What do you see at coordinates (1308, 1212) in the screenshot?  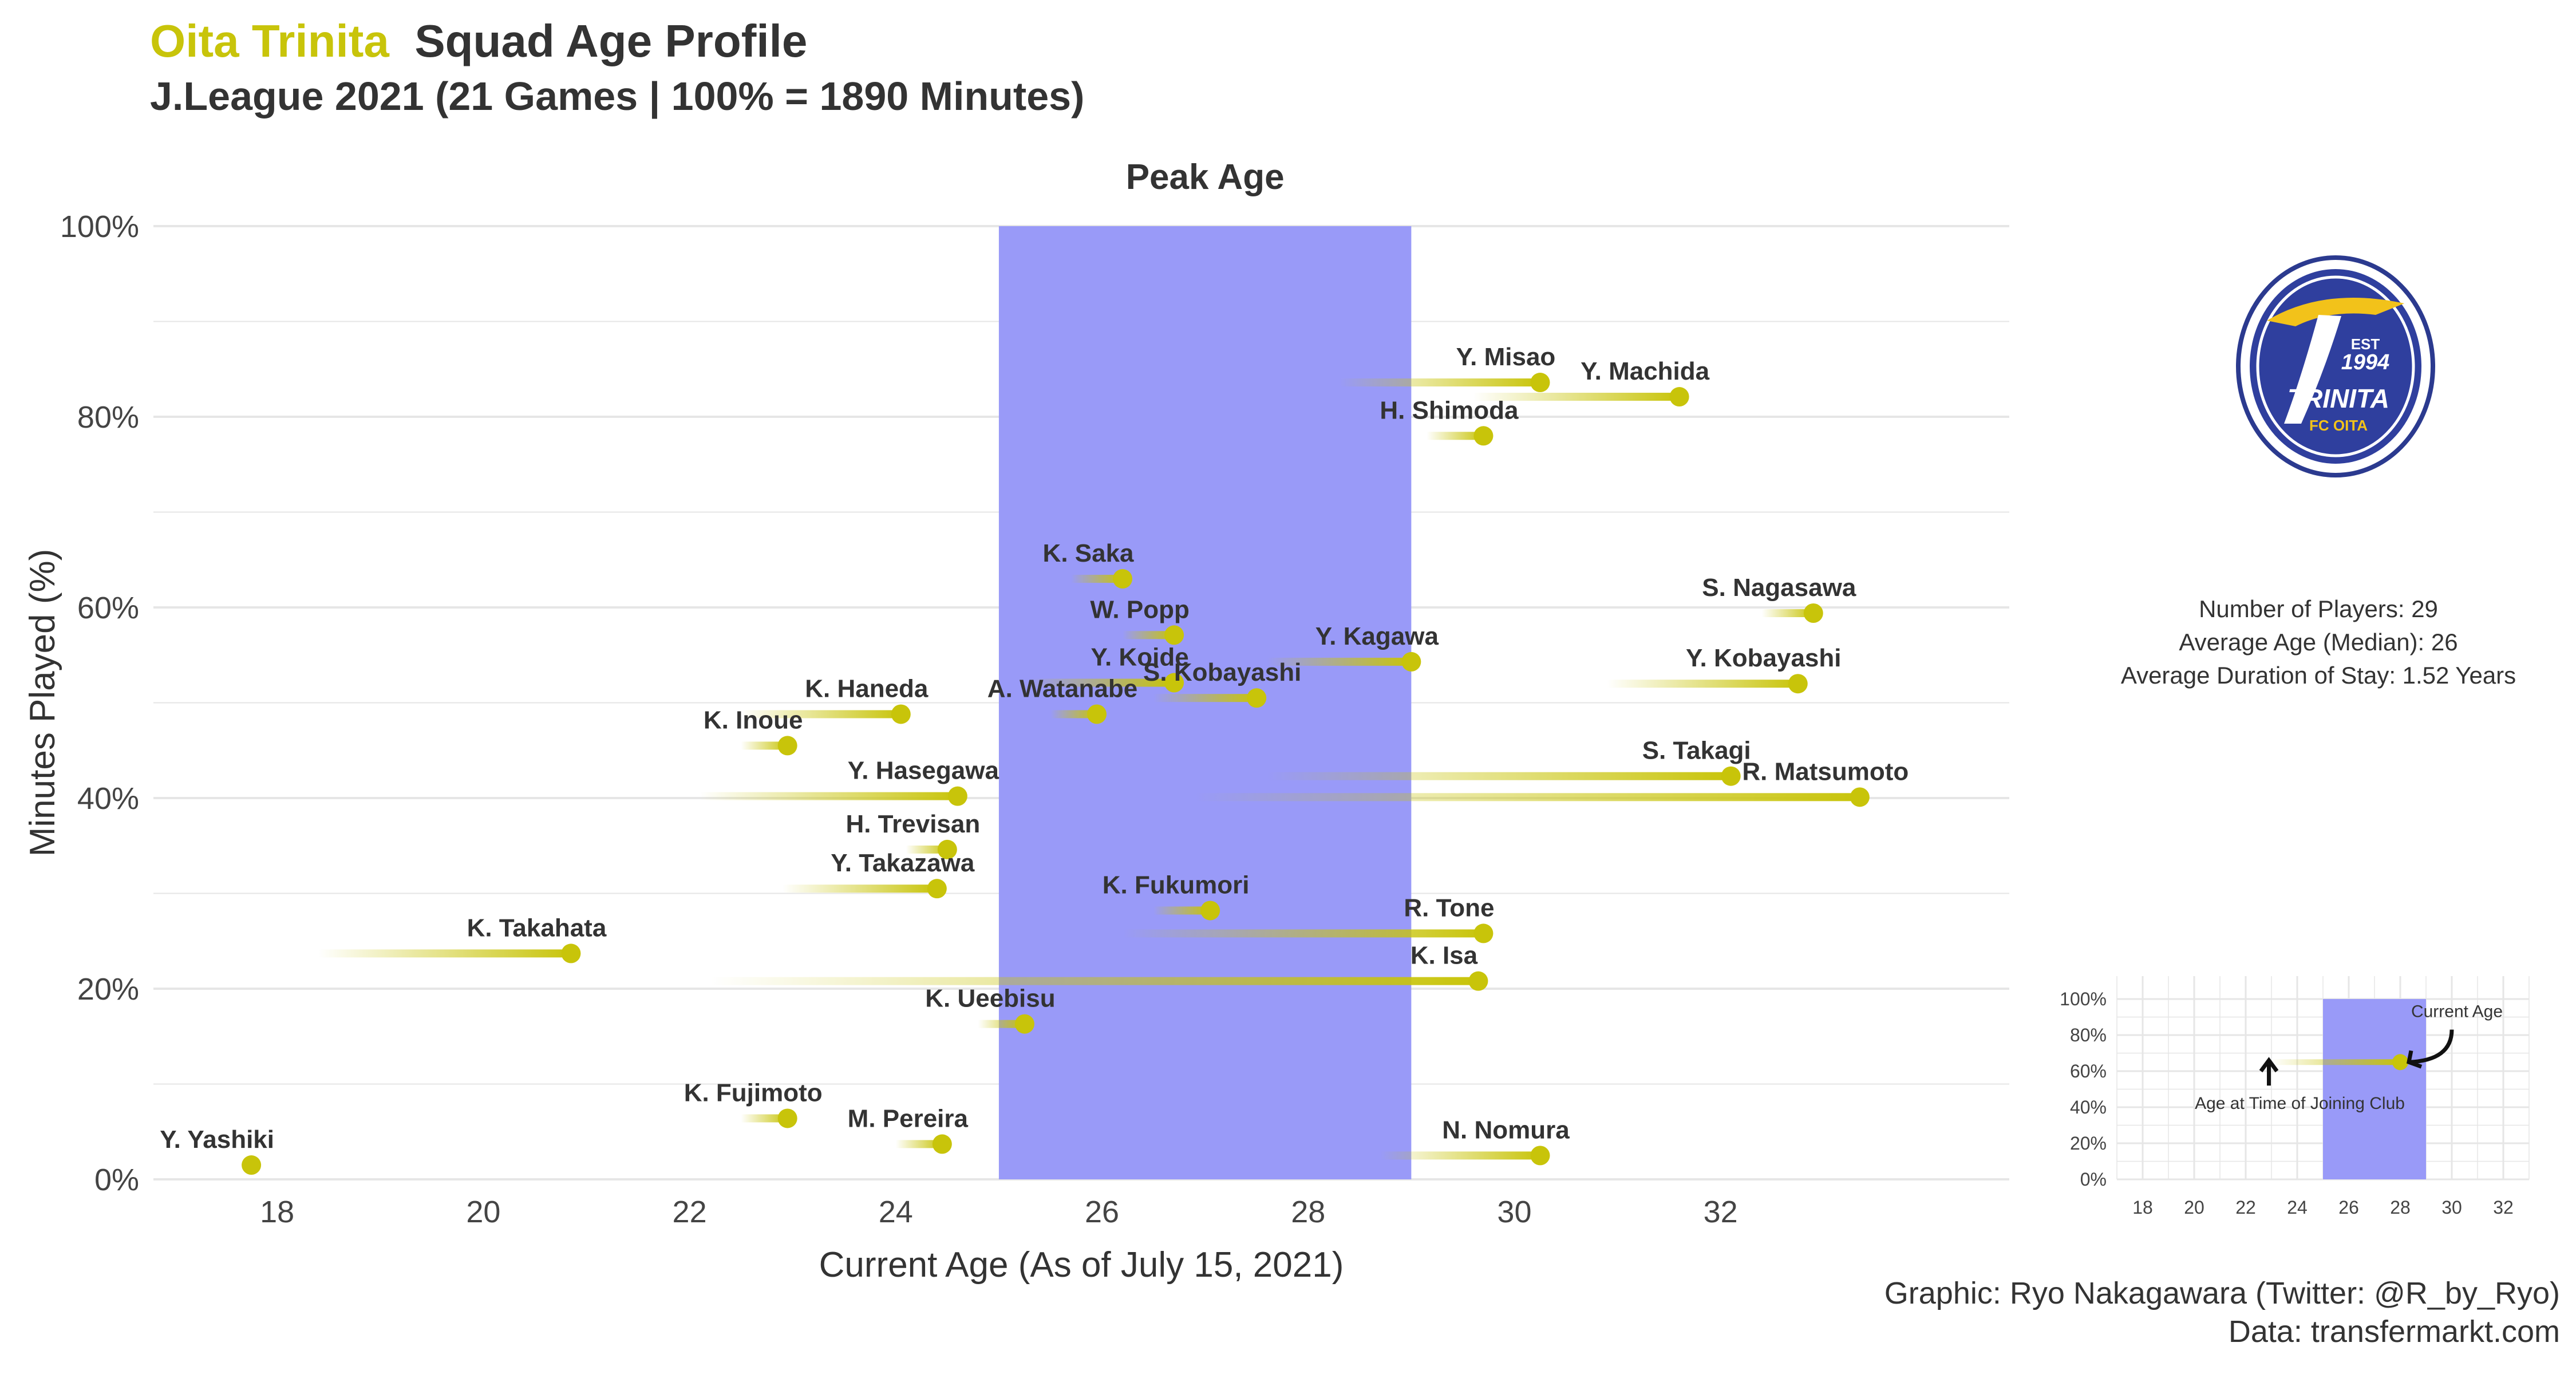 I see `x-tick-label: 28` at bounding box center [1308, 1212].